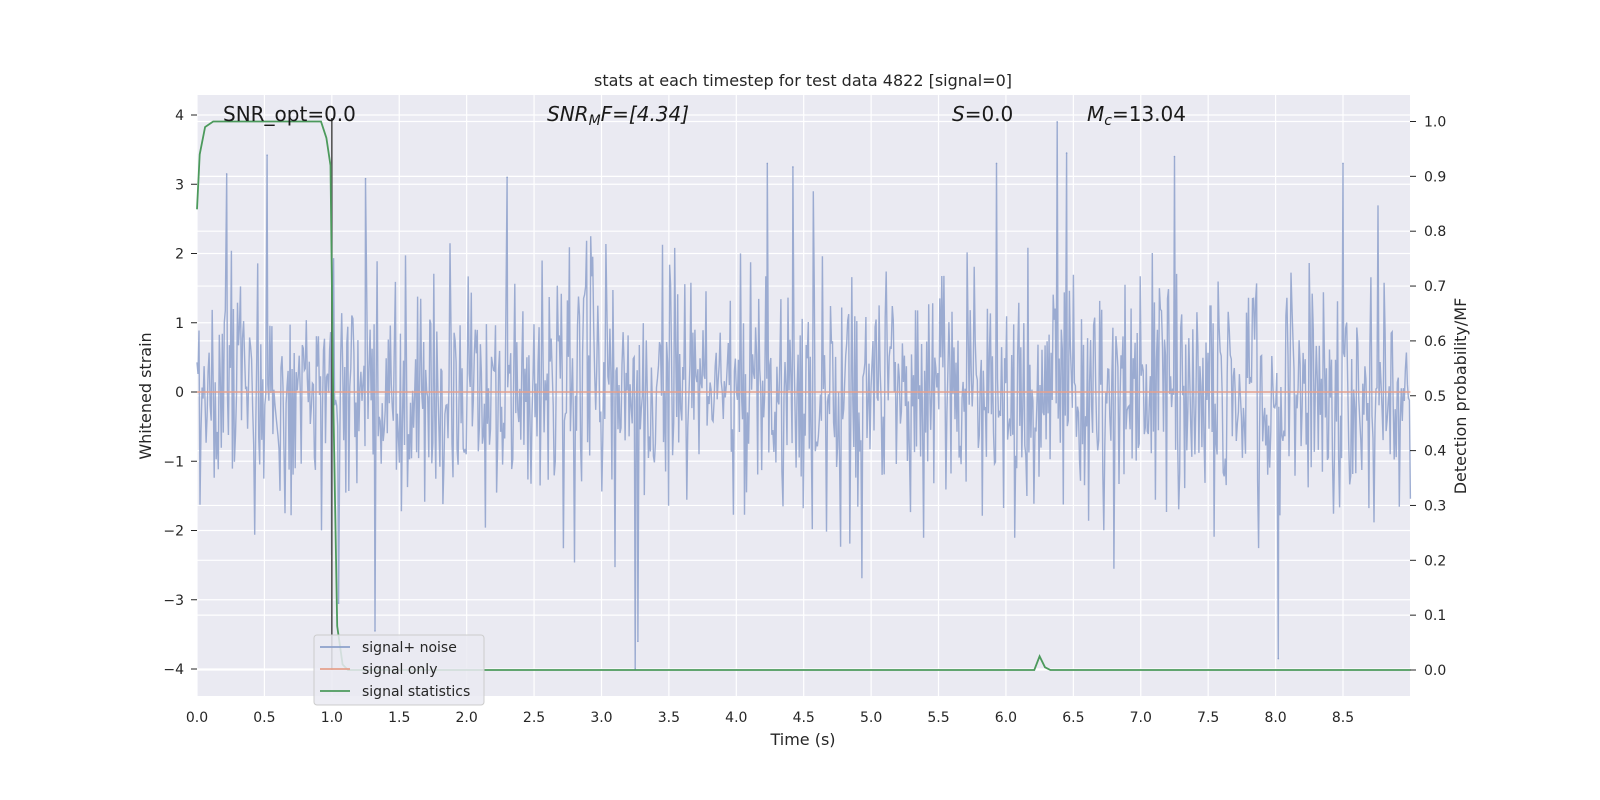 The width and height of the screenshot is (1600, 800). I want to click on legend-label-noise: signal+ noise, so click(409, 648).